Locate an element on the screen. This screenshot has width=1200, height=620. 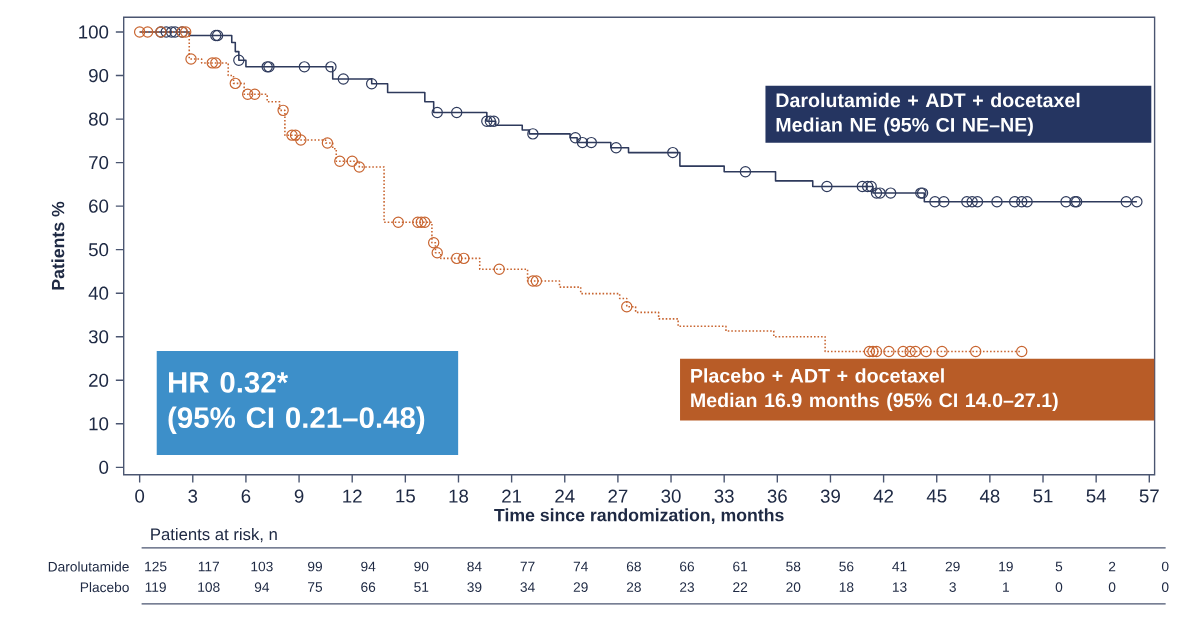
y-tick-label: 40 is located at coordinates (98, 293).